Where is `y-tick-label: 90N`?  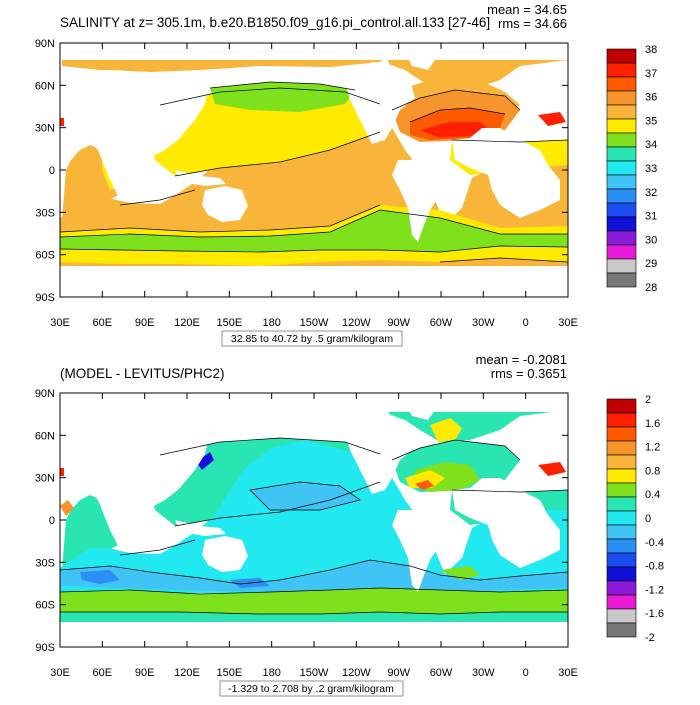
y-tick-label: 90N is located at coordinates (45, 394).